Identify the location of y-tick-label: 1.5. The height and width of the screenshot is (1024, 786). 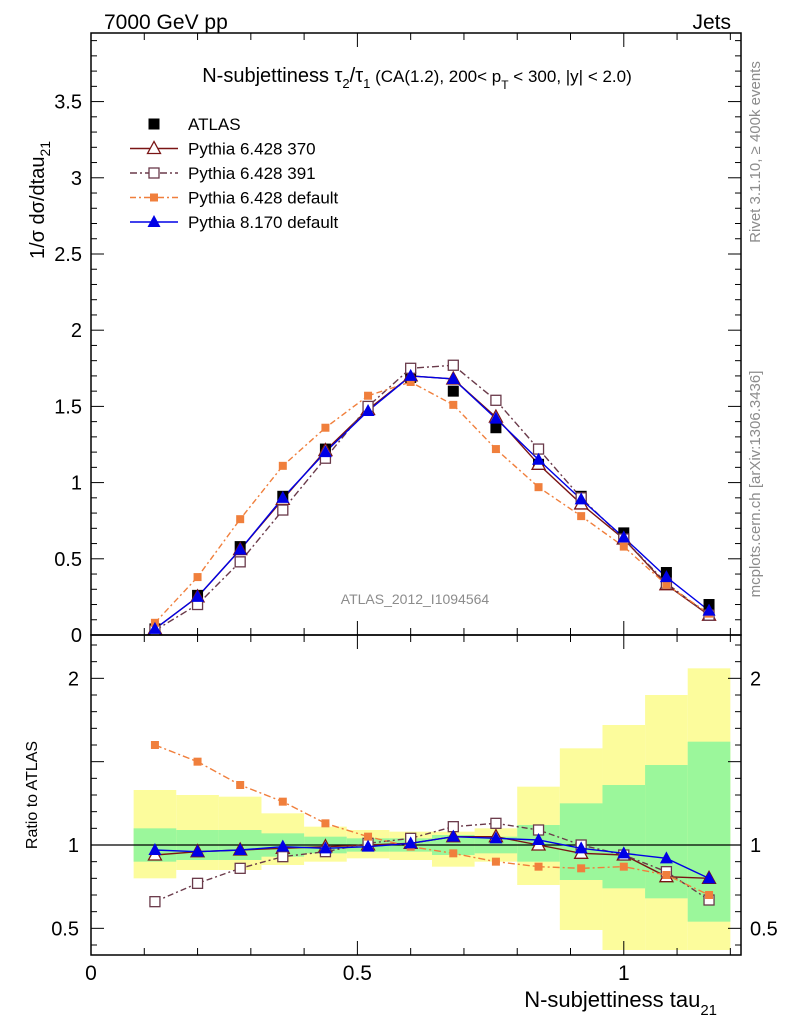
(68, 407).